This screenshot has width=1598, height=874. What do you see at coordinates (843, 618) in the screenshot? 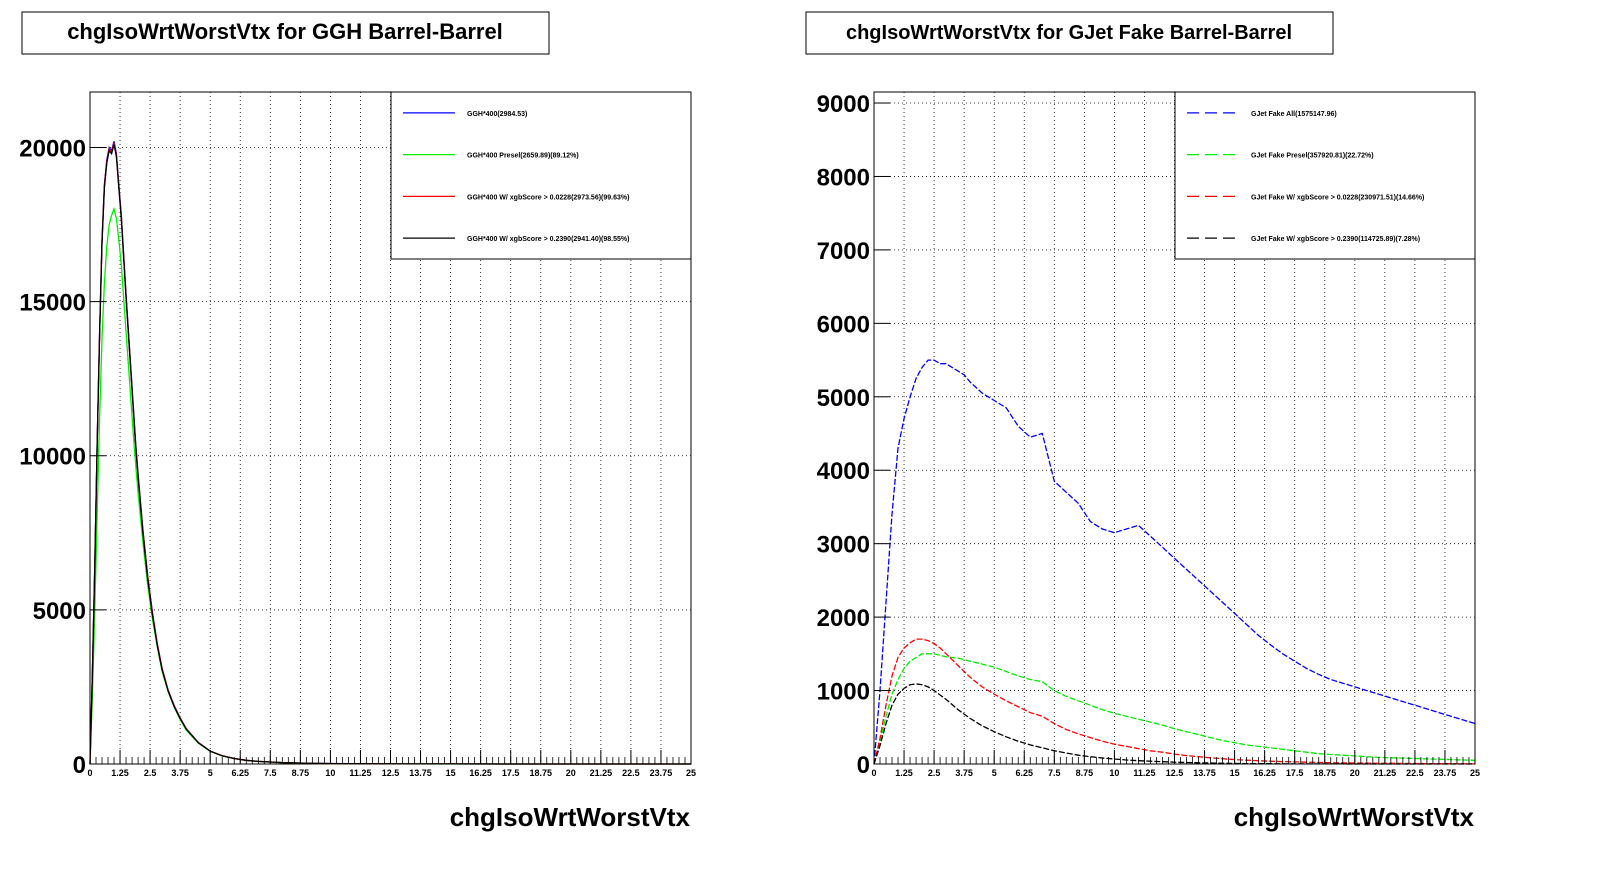
I see `y-tick-label: 2000` at bounding box center [843, 618].